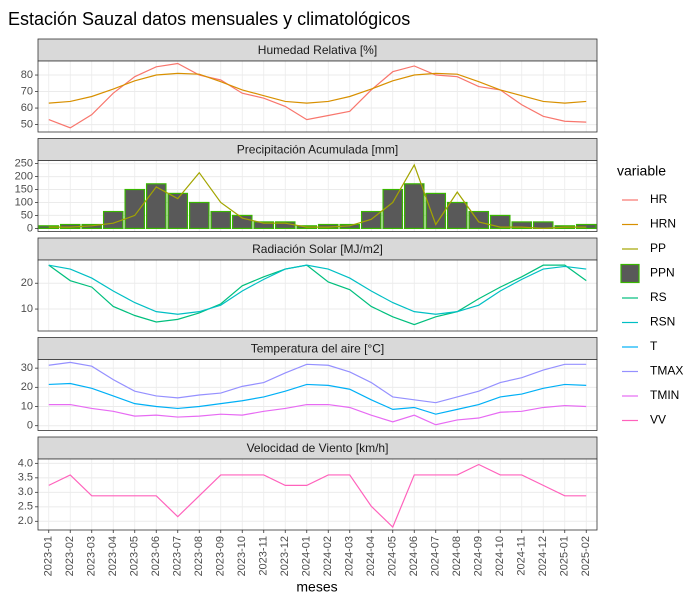 This screenshot has width=688, height=596. What do you see at coordinates (24, 202) in the screenshot?
I see `y-tick-label: 100` at bounding box center [24, 202].